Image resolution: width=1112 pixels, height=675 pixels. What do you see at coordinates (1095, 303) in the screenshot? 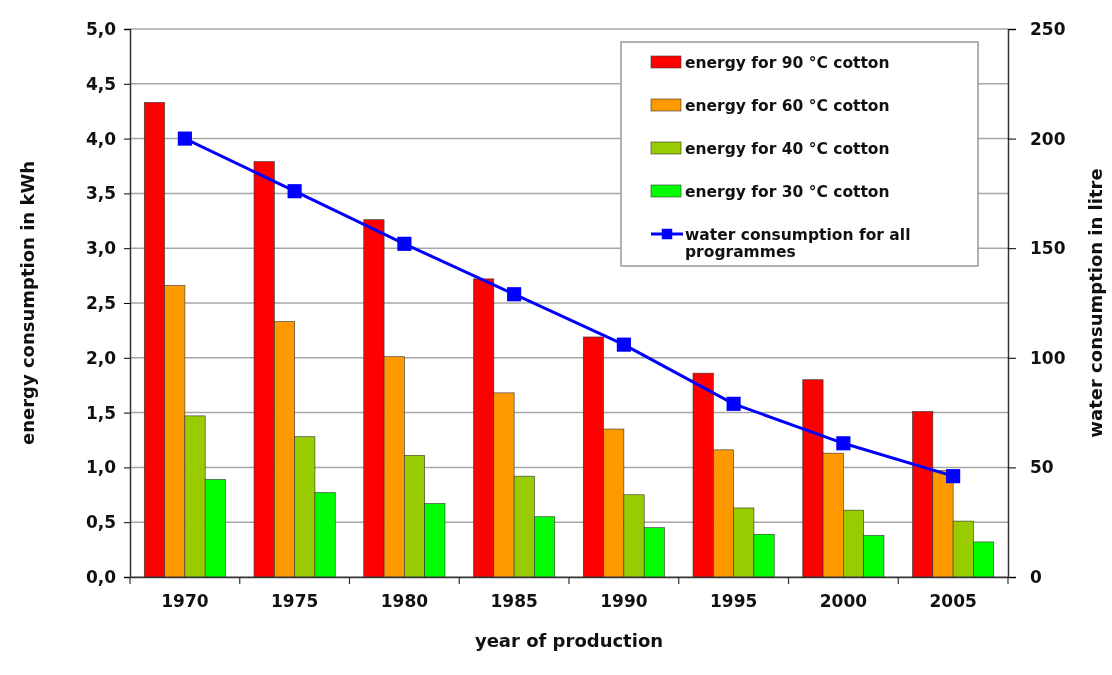
I see `y2-axis-title: water consumption in litre` at bounding box center [1095, 303].